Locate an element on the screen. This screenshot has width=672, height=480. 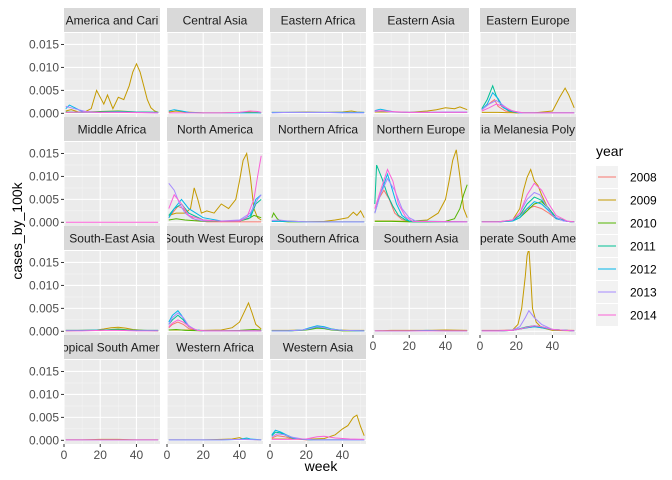
legend-label: 2008 is located at coordinates (643, 178).